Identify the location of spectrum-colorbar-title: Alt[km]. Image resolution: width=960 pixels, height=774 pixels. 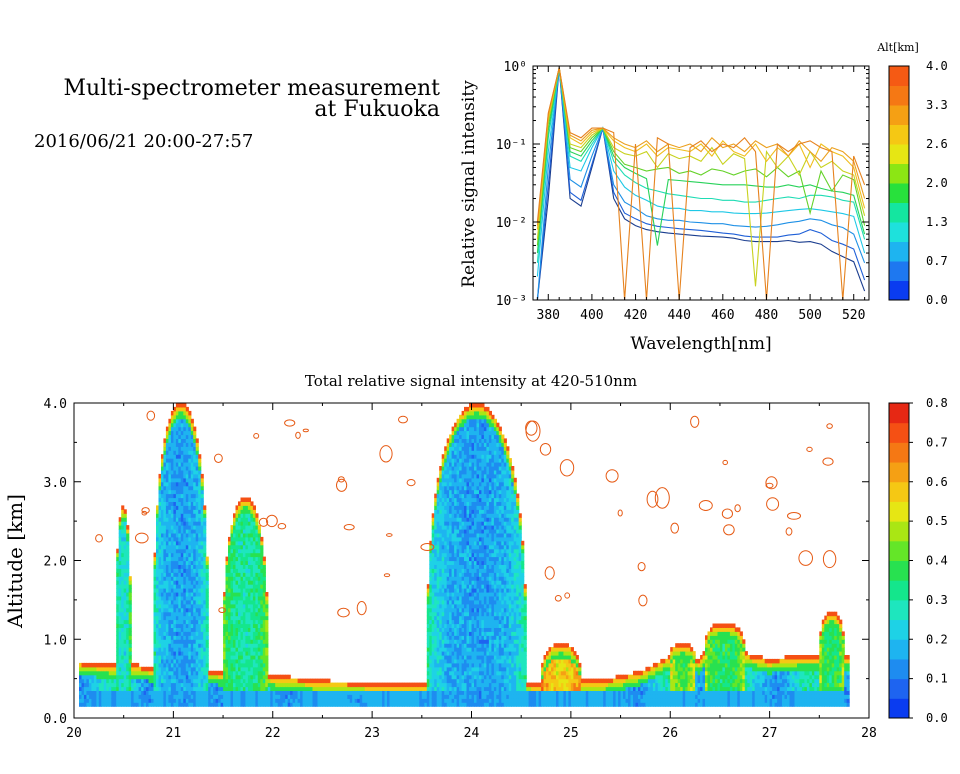
(897, 47).